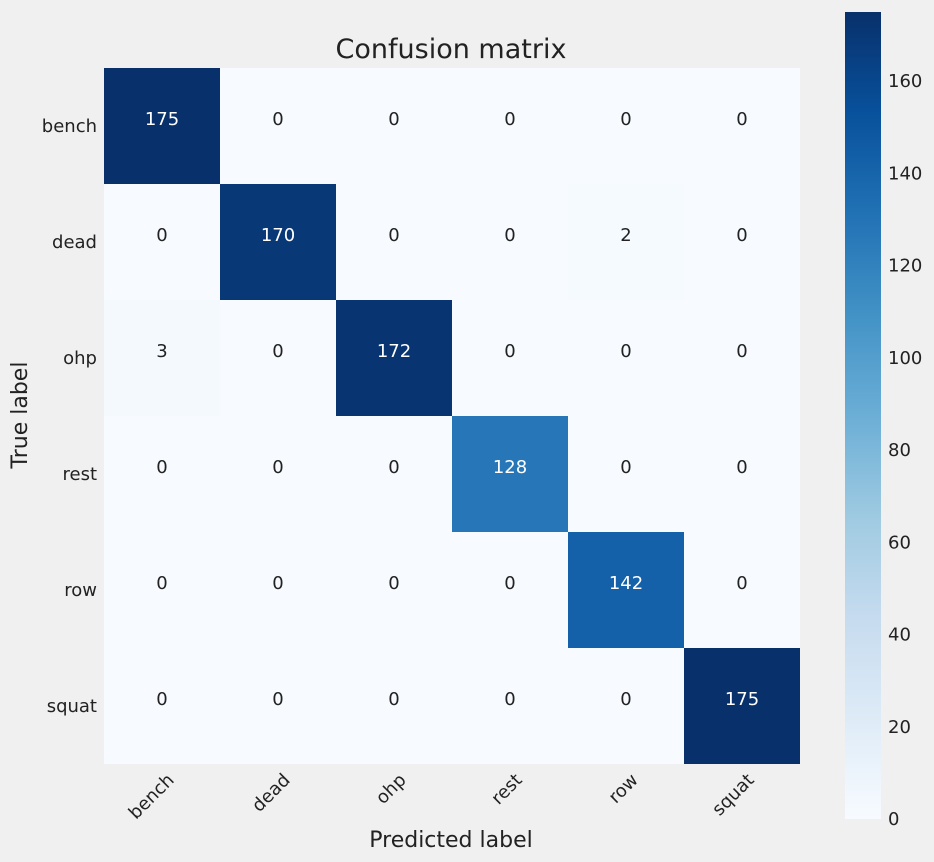  I want to click on colorbar-tick-label: 140, so click(905, 173).